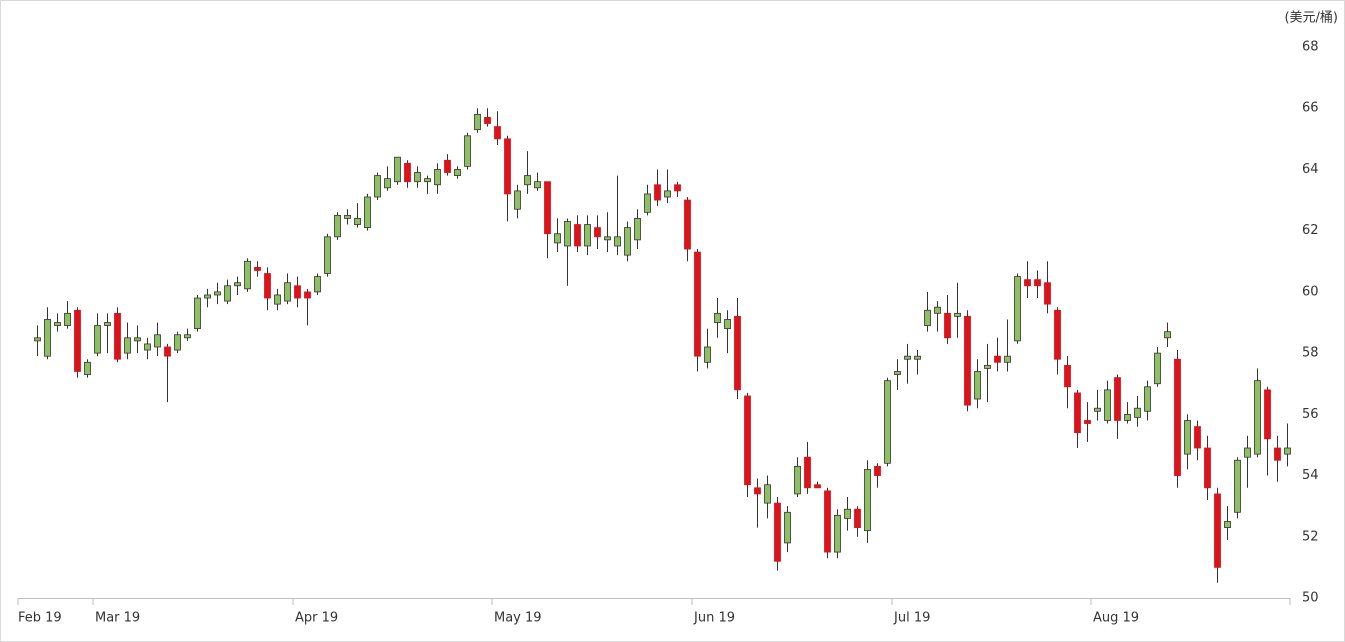  I want to click on y-tick-label: 54, so click(1310, 475).